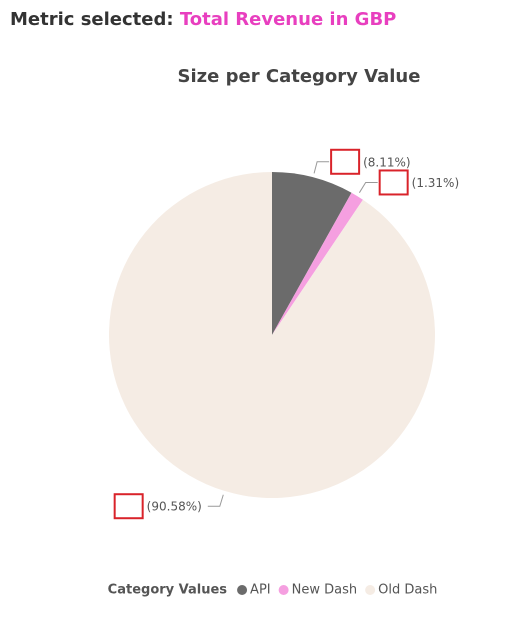  I want to click on chart-title: Size per Category Value, so click(299, 76).